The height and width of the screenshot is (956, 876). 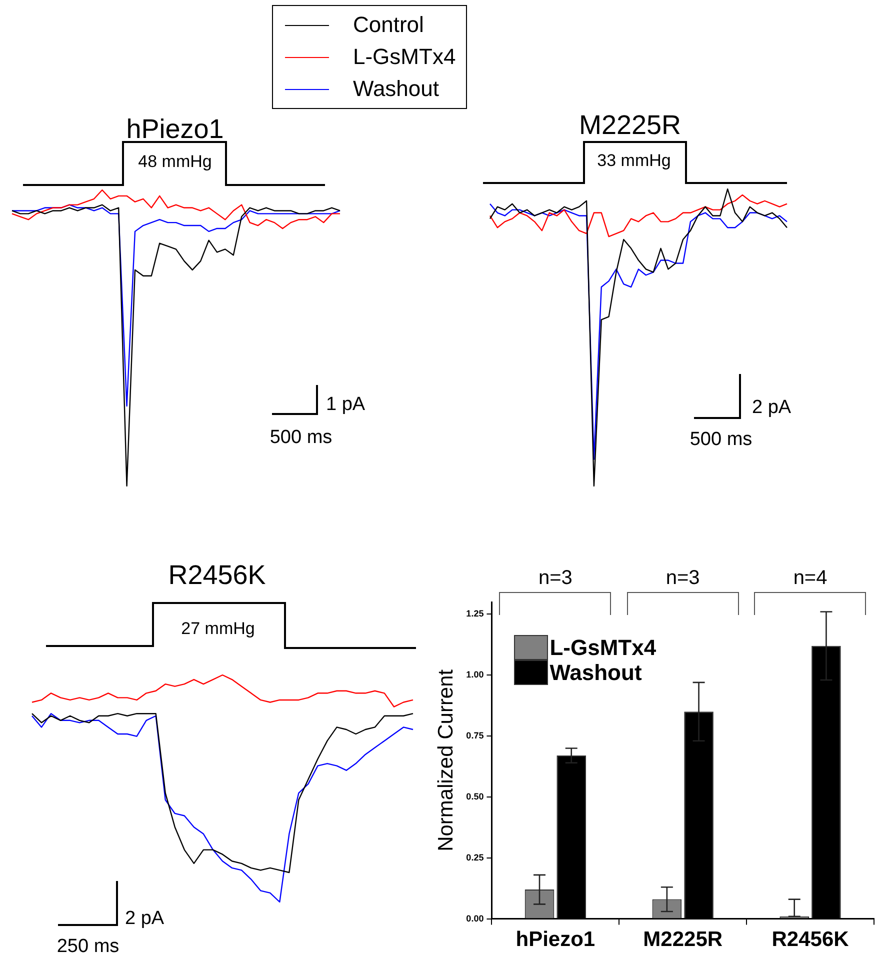 I want to click on y-tick-label: 0.50, so click(x=475, y=796).